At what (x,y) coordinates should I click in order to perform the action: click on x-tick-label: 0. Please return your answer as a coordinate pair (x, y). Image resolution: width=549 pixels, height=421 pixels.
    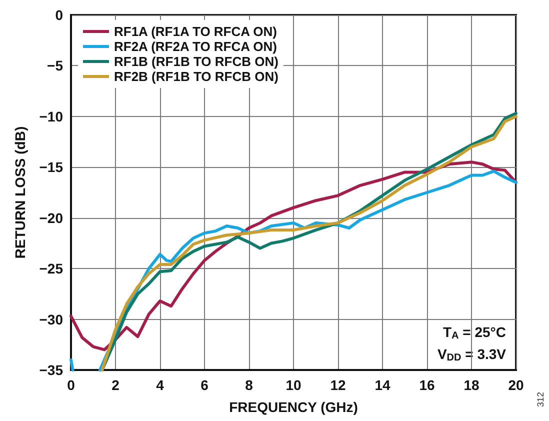
    Looking at the image, I should click on (71, 385).